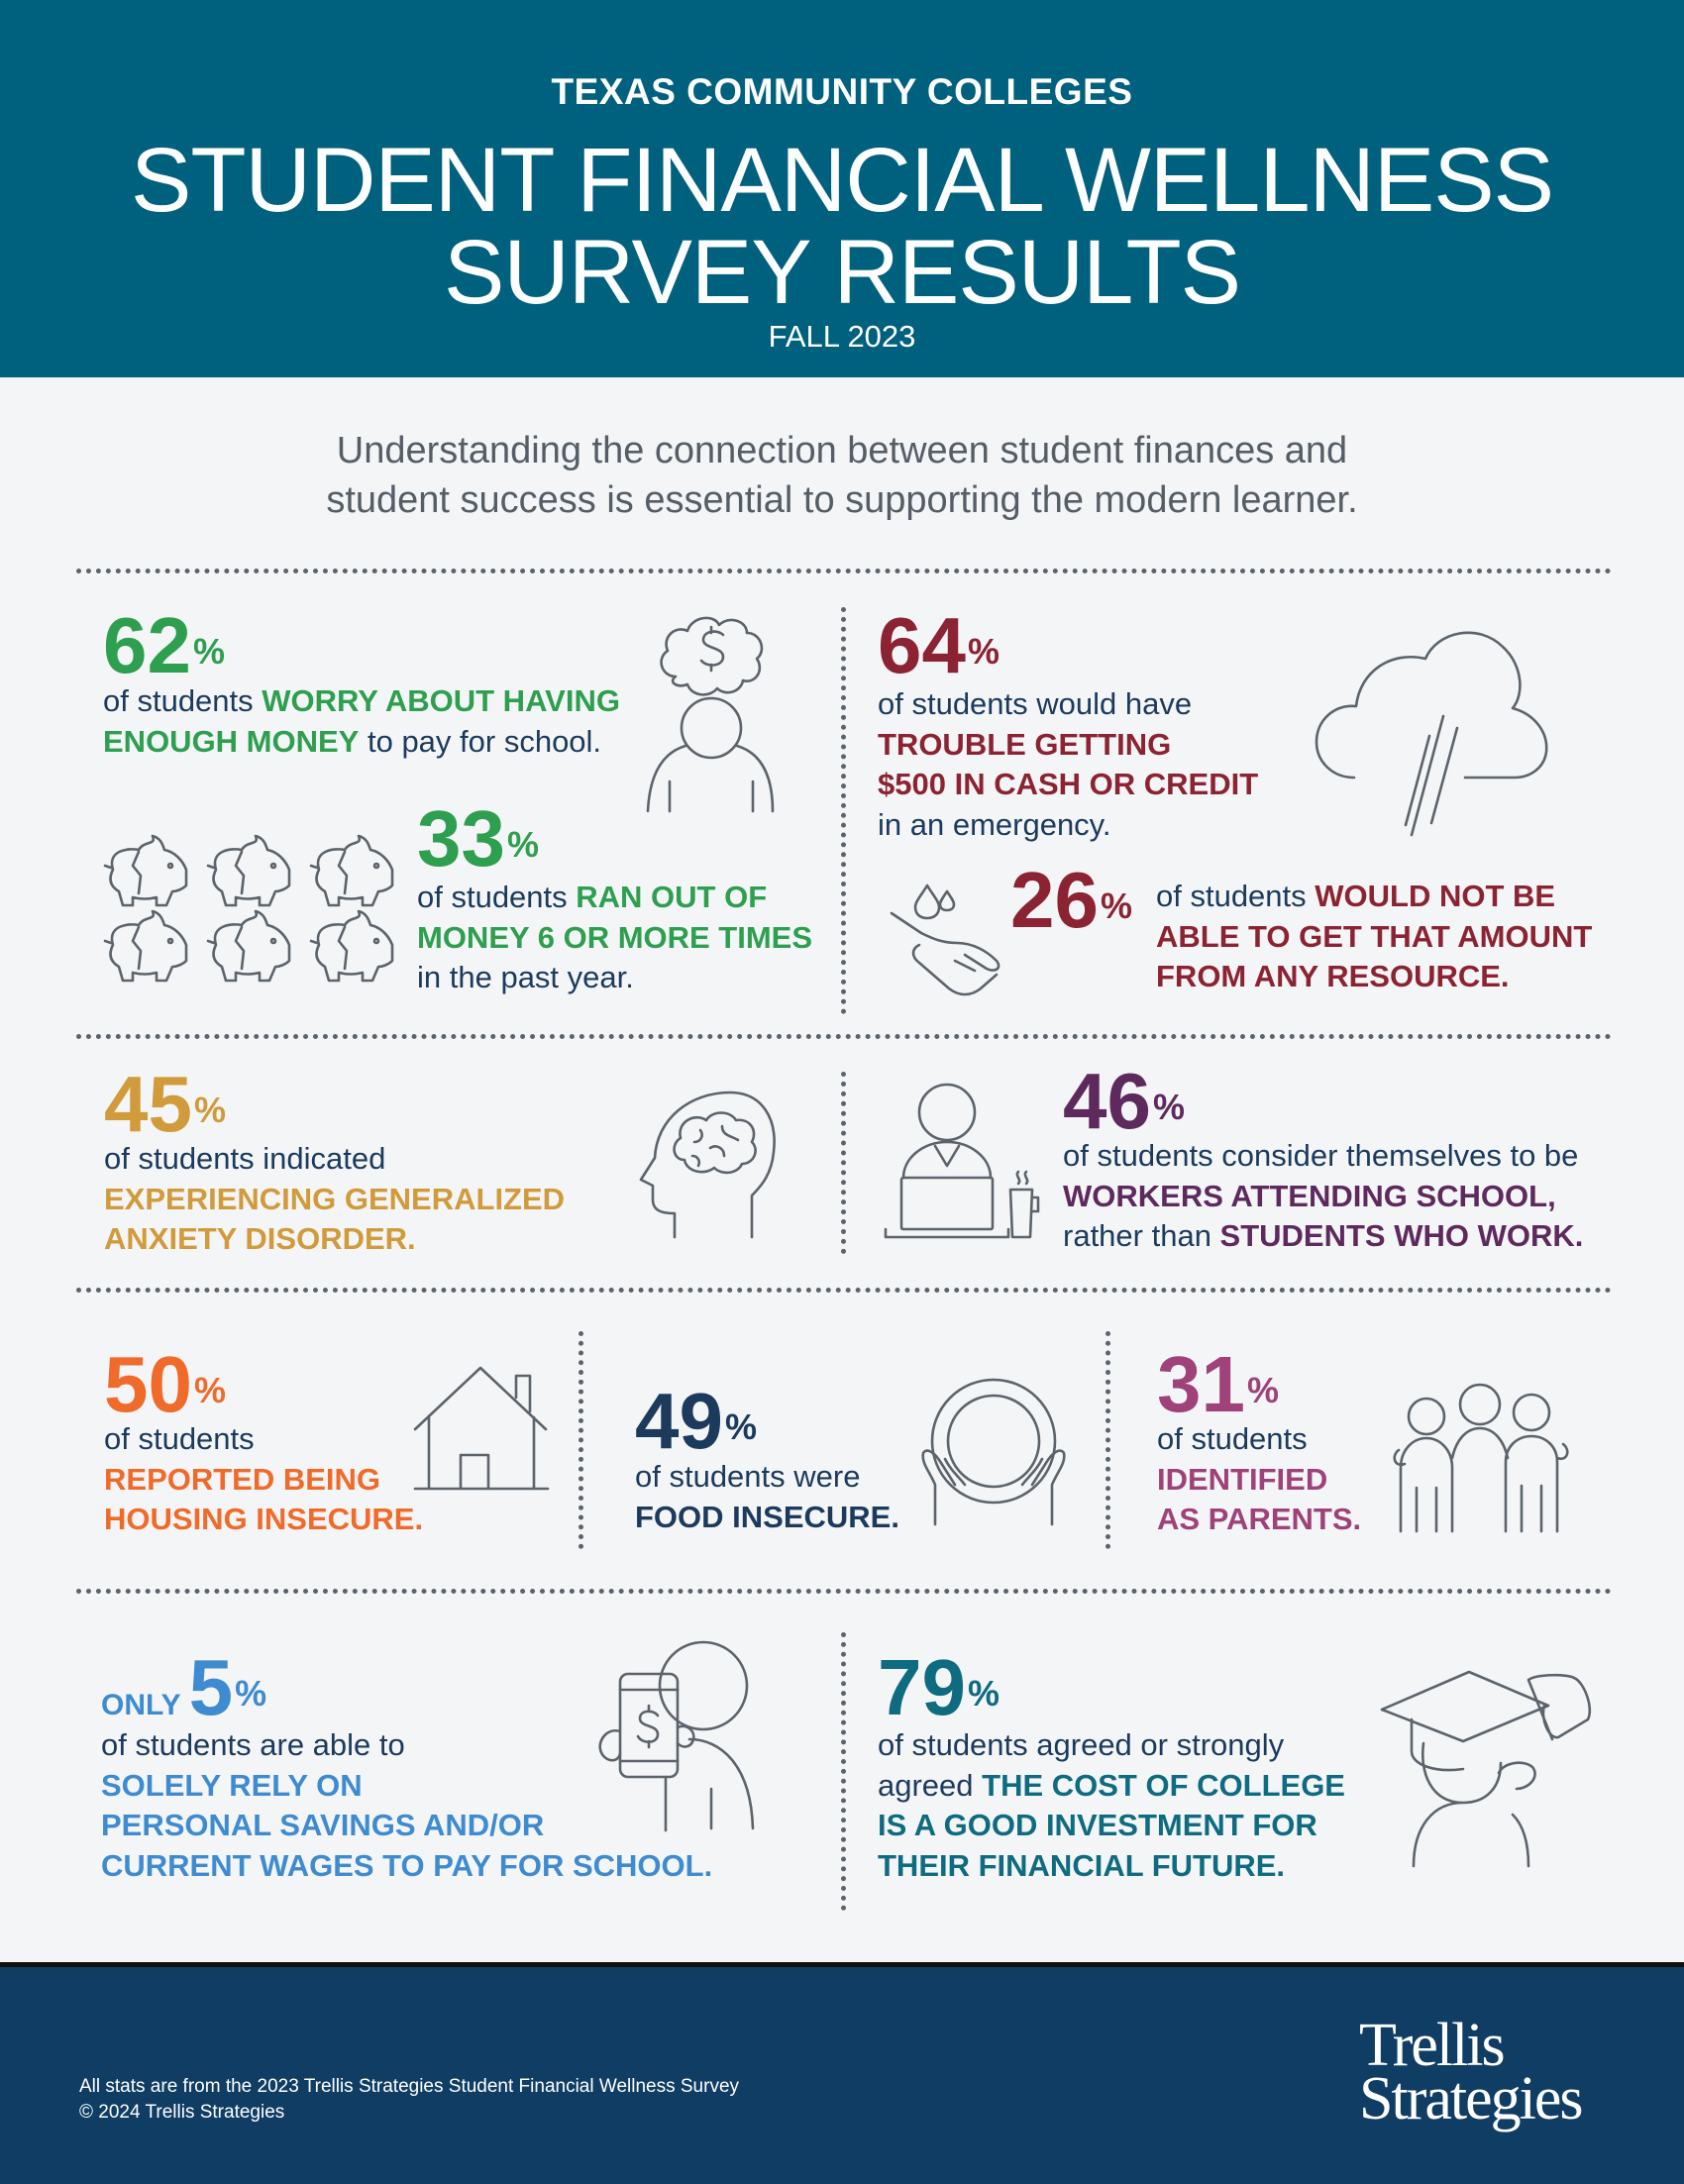  I want to click on stat-number: 49%, so click(696, 1421).